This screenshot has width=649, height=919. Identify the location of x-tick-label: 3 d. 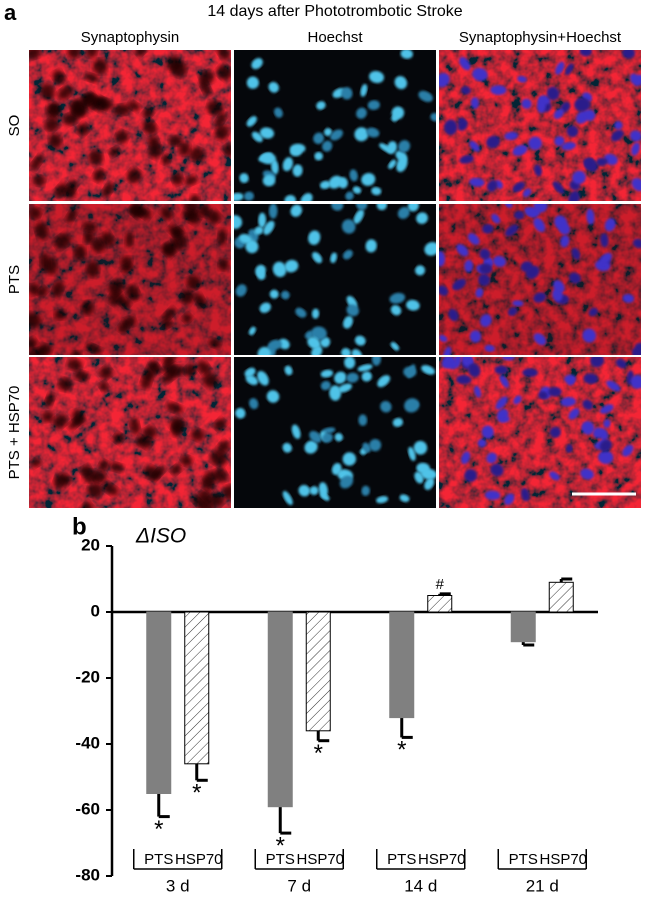
(178, 885).